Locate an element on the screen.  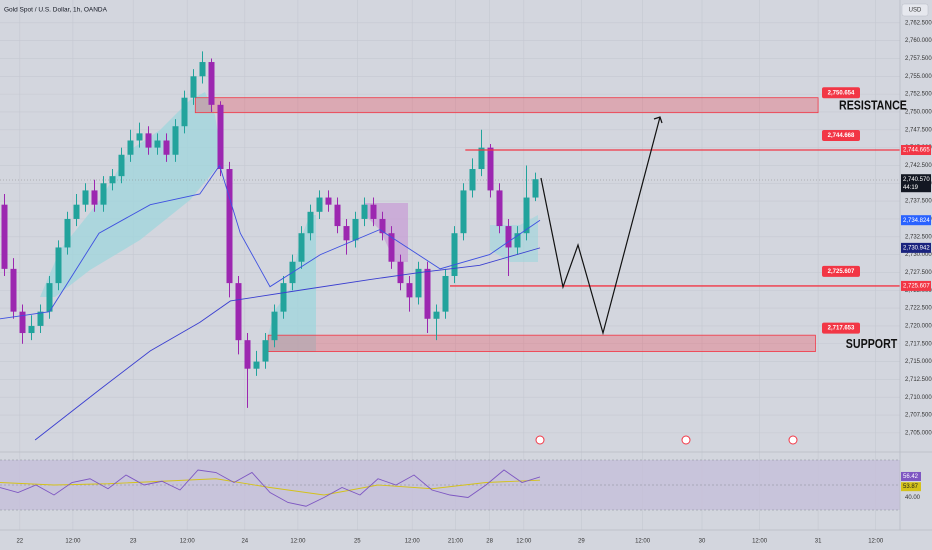
zone is located at coordinates (541, 343).